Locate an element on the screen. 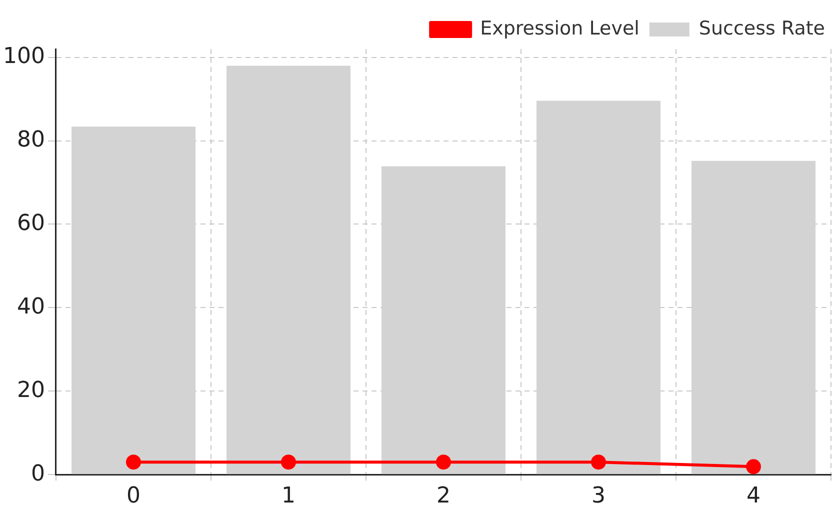  x-tick-label: 0 is located at coordinates (133, 496).